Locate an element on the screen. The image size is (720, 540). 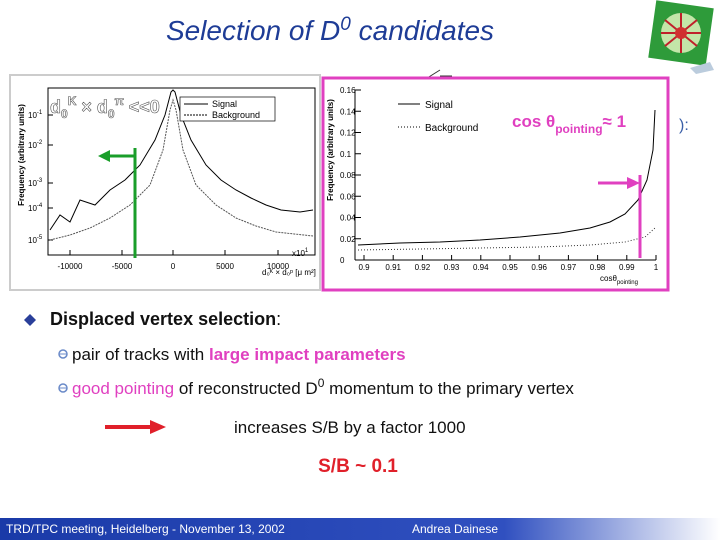
heading-text: Displaced vertex selection is located at coordinates (163, 319).